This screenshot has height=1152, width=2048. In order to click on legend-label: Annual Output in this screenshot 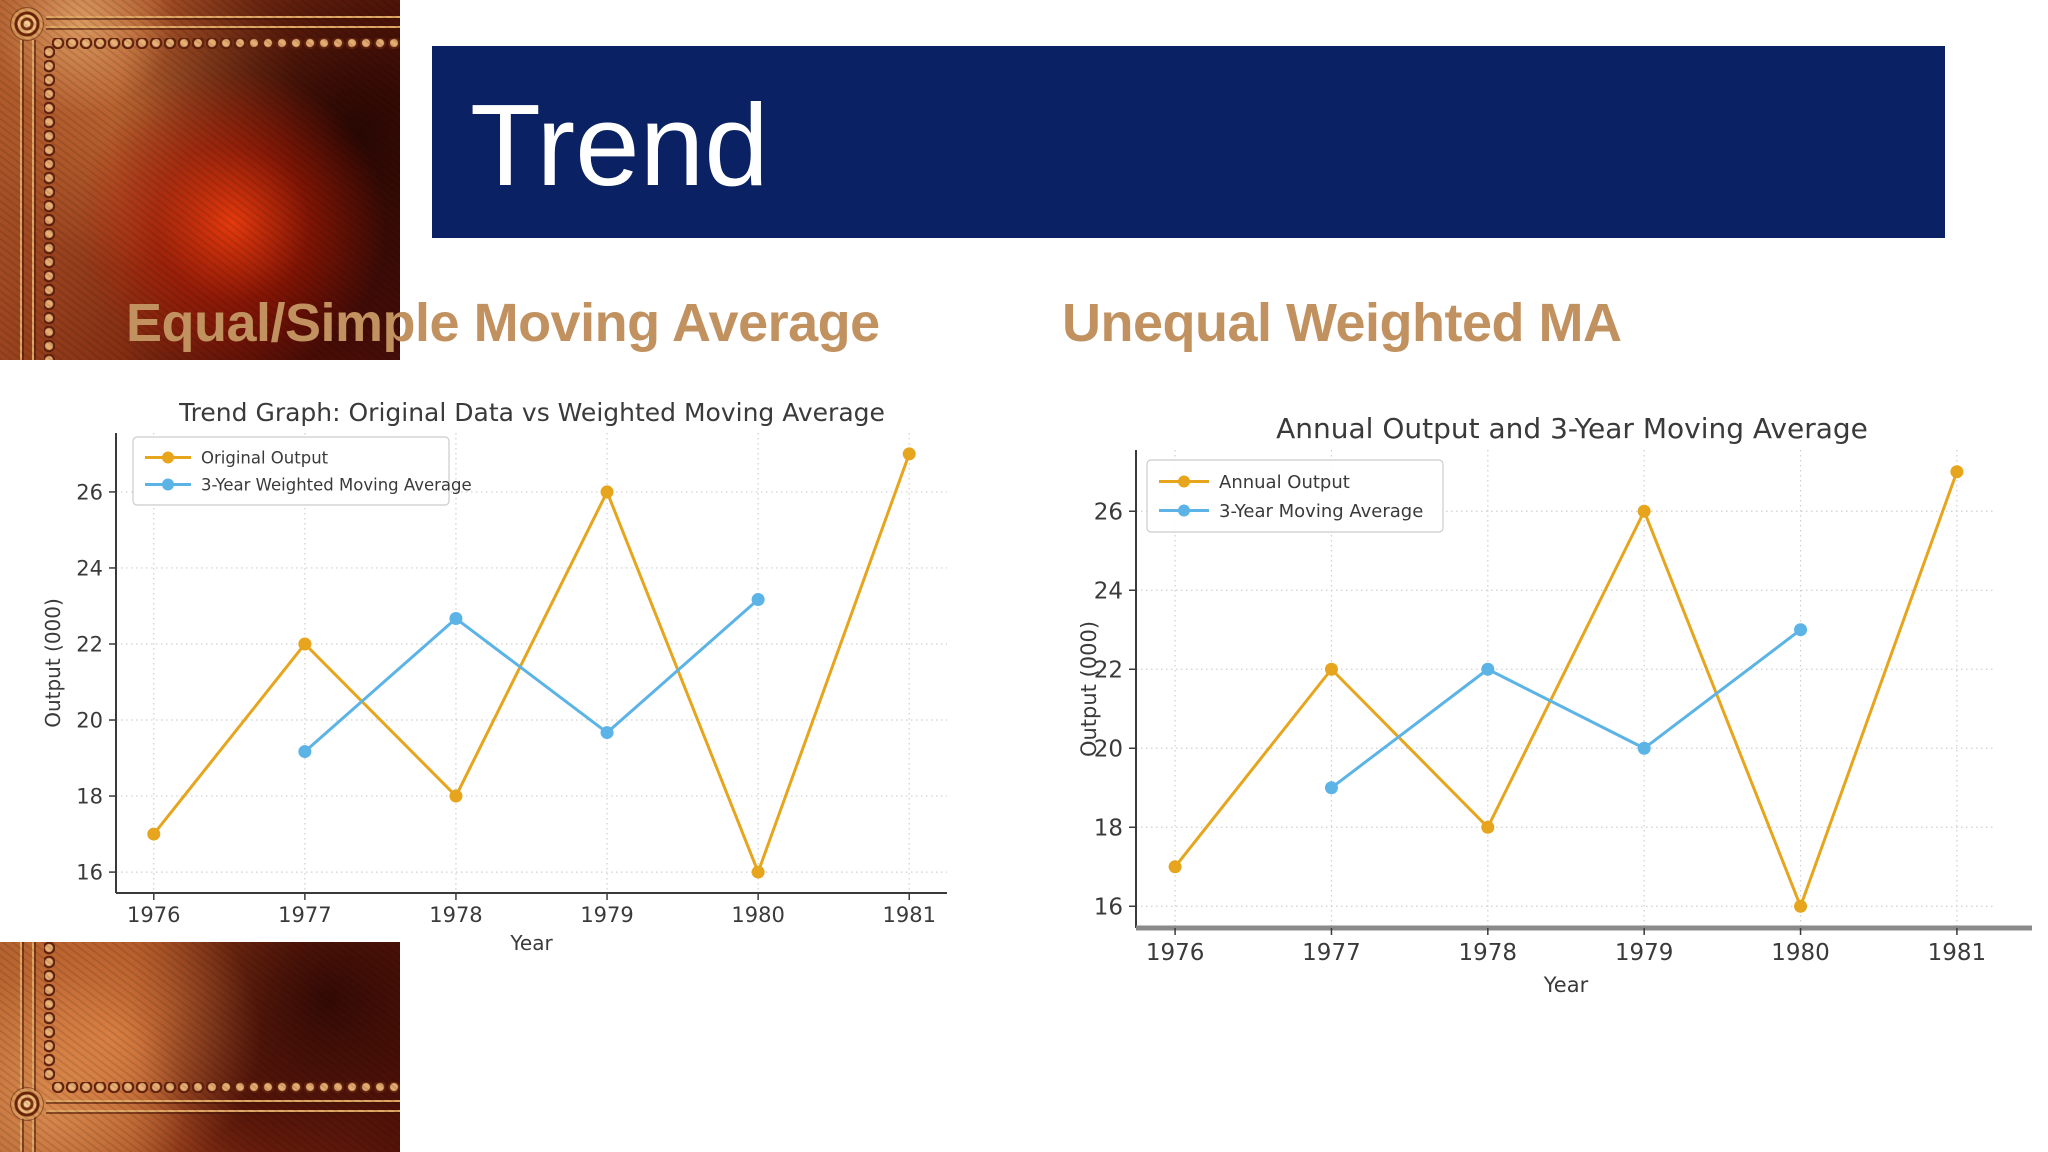, I will do `click(1284, 482)`.